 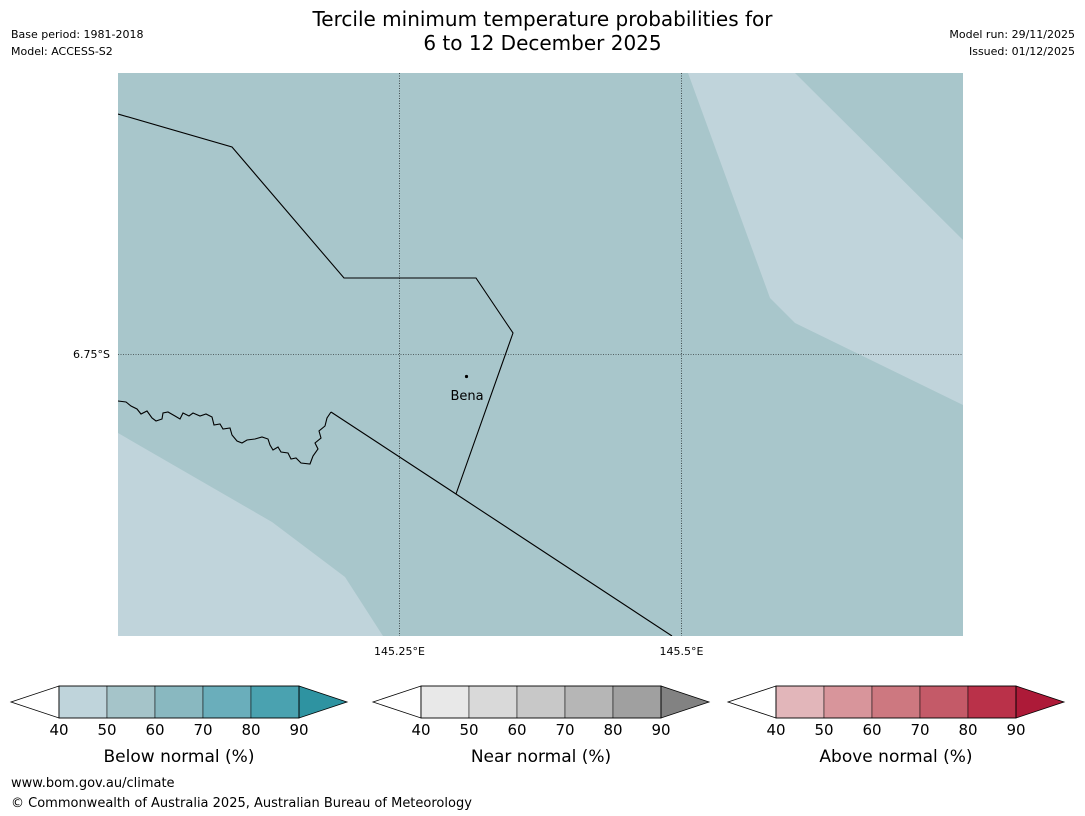 I want to click on above-normal-legend-min-arrow, so click(x=751, y=702).